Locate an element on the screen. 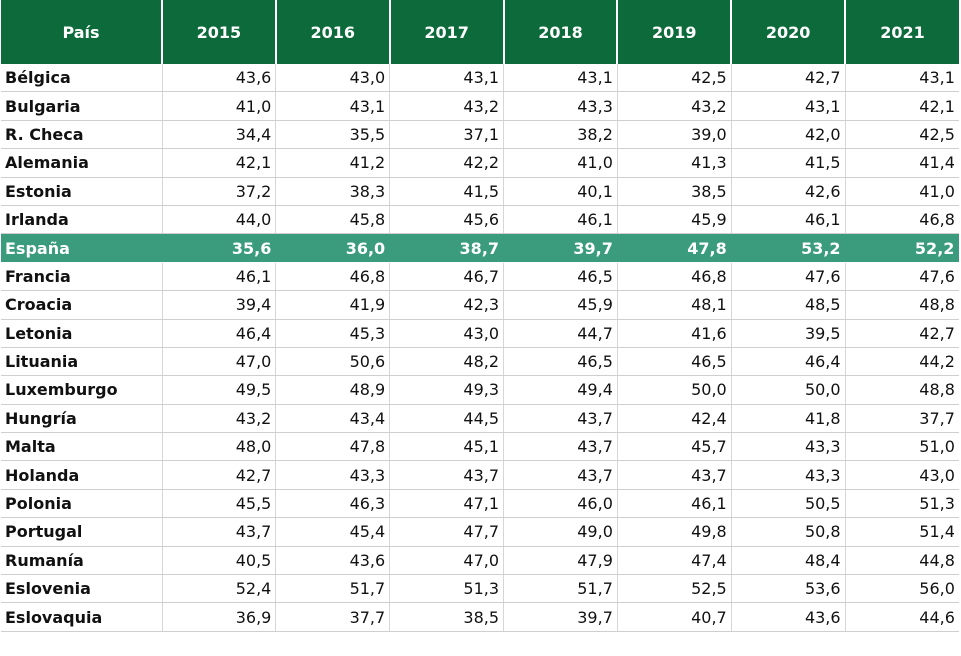  table-row: Irlanda 44,0 45,8 45,6 46,1 45,9 46,1 46,8 is located at coordinates (480, 220).